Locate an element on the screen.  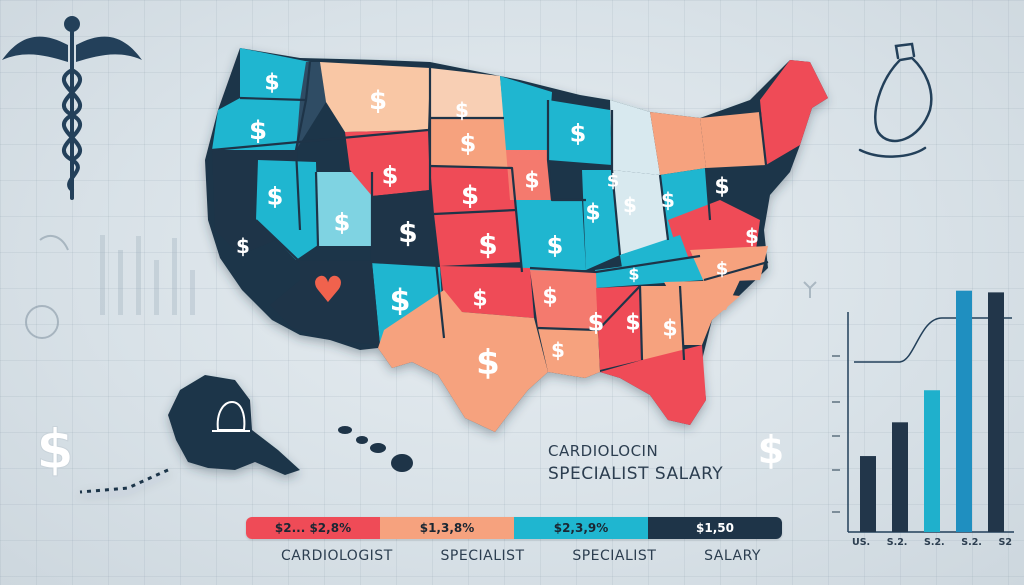
hawaii-region is located at coordinates (375, 449).